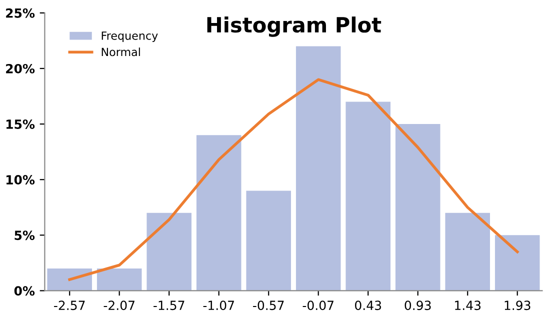 This screenshot has height=323, width=559. Describe the element at coordinates (24, 235) in the screenshot. I see `y-tick-label: 5%` at that location.